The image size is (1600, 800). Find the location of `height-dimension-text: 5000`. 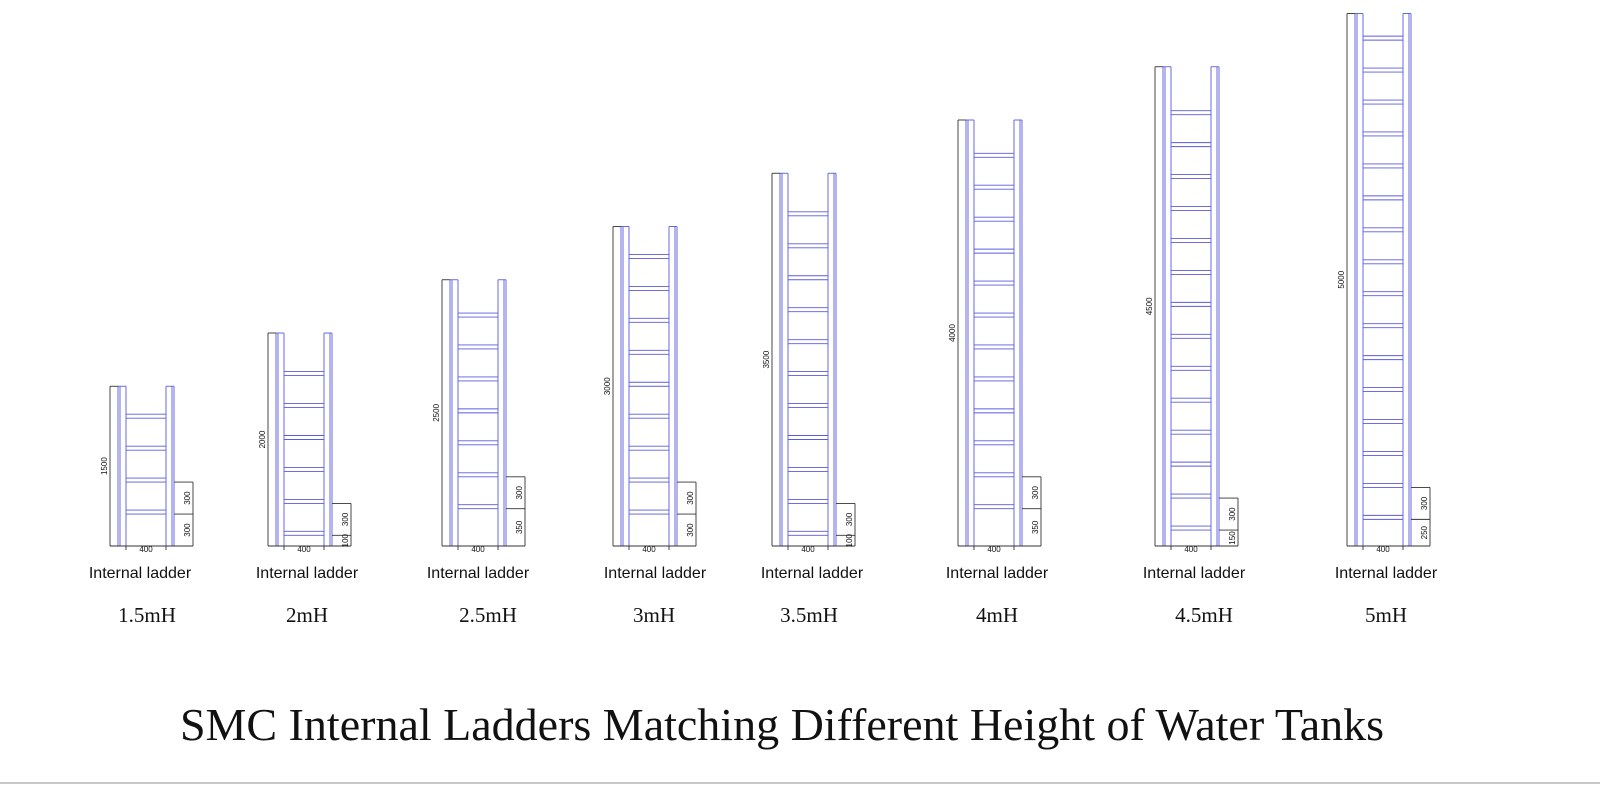

height-dimension-text: 5000 is located at coordinates (1341, 279).